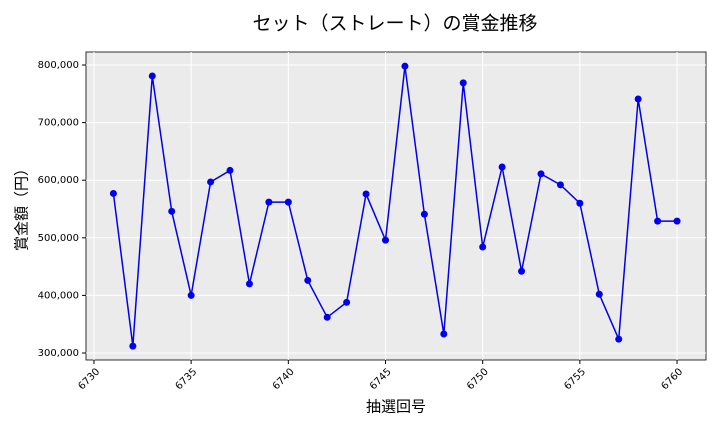 The image size is (720, 432). Describe the element at coordinates (58, 238) in the screenshot. I see `y-tick-label: 500,000` at that location.